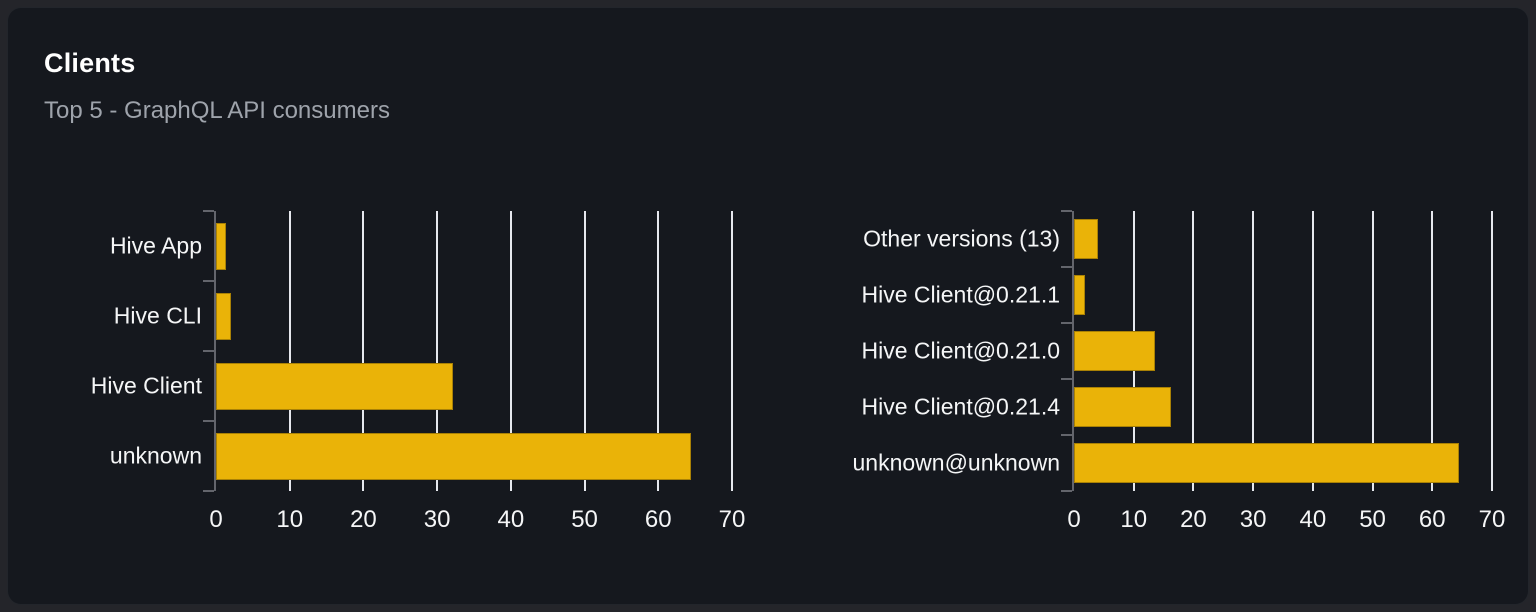 This screenshot has width=1536, height=612. What do you see at coordinates (956, 462) in the screenshot?
I see `category-label: unknown@unknown` at bounding box center [956, 462].